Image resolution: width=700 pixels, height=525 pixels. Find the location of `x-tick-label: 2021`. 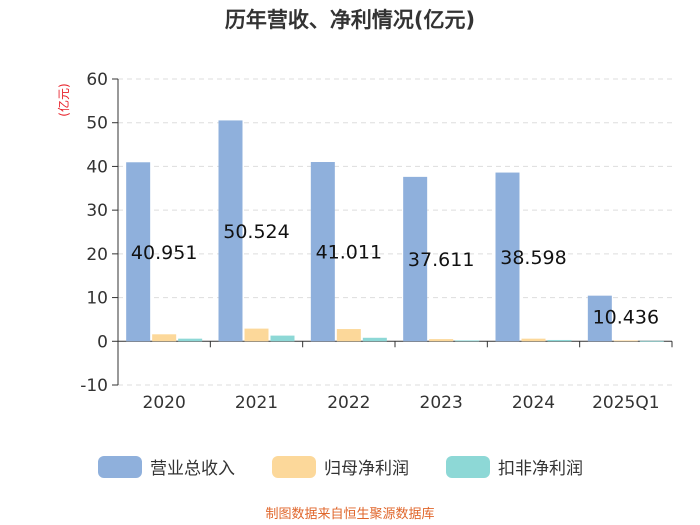

x-tick-label: 2021 is located at coordinates (256, 403).